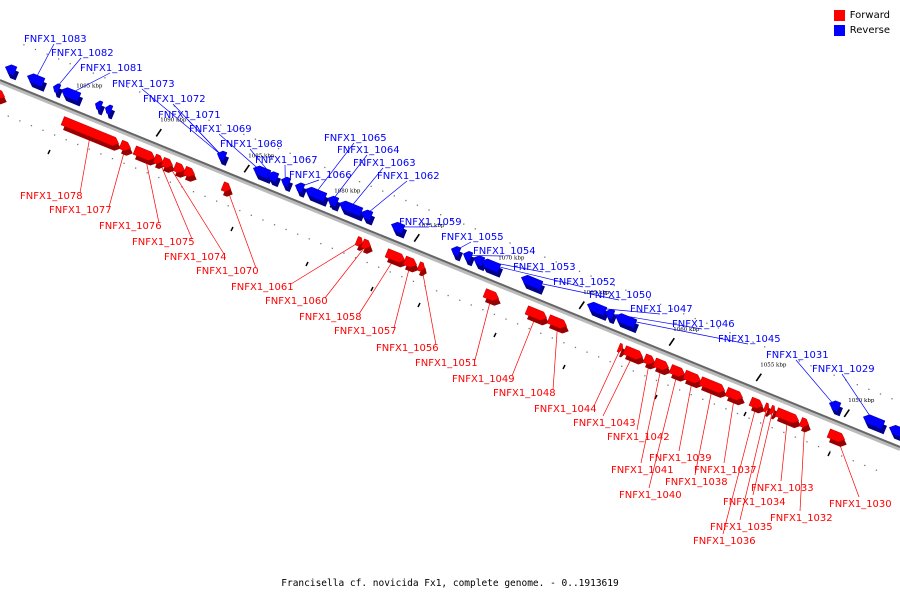 The width and height of the screenshot is (900, 600). Describe the element at coordinates (130, 226) in the screenshot. I see `gene-label: FNFX1_1076` at that location.